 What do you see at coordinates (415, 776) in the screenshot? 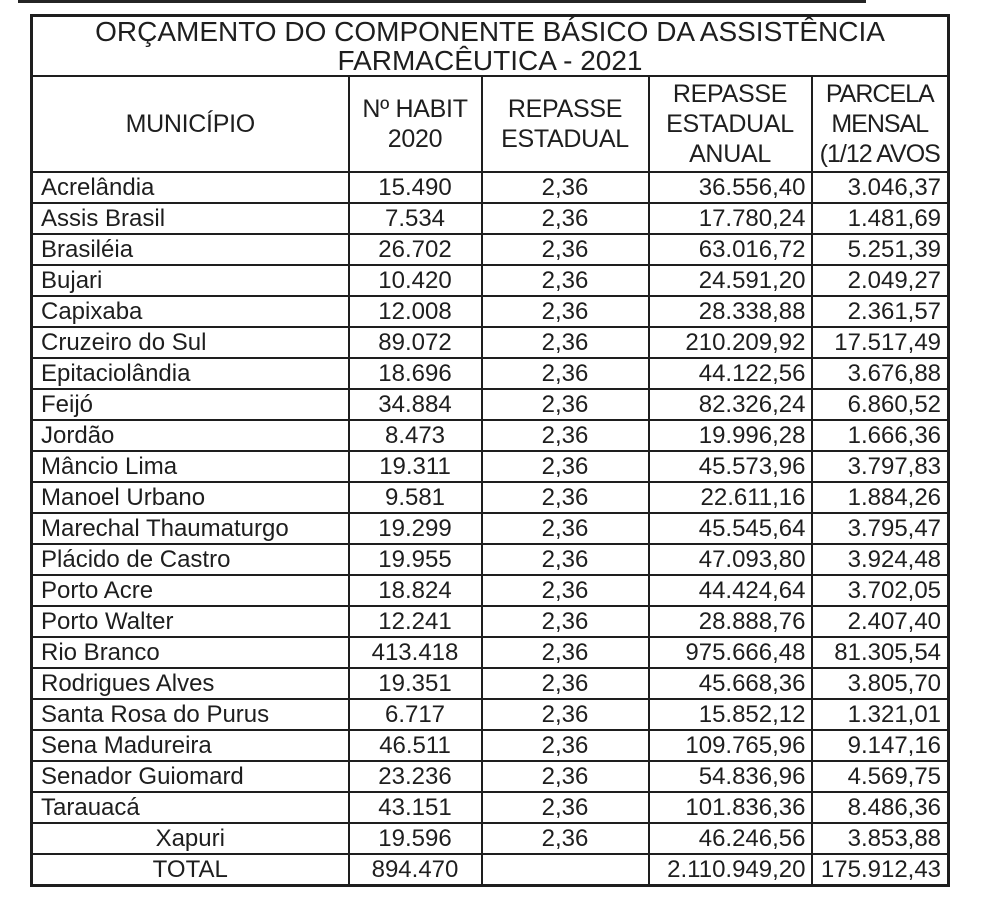
I see `cell-habitantes: 23.236` at bounding box center [415, 776].